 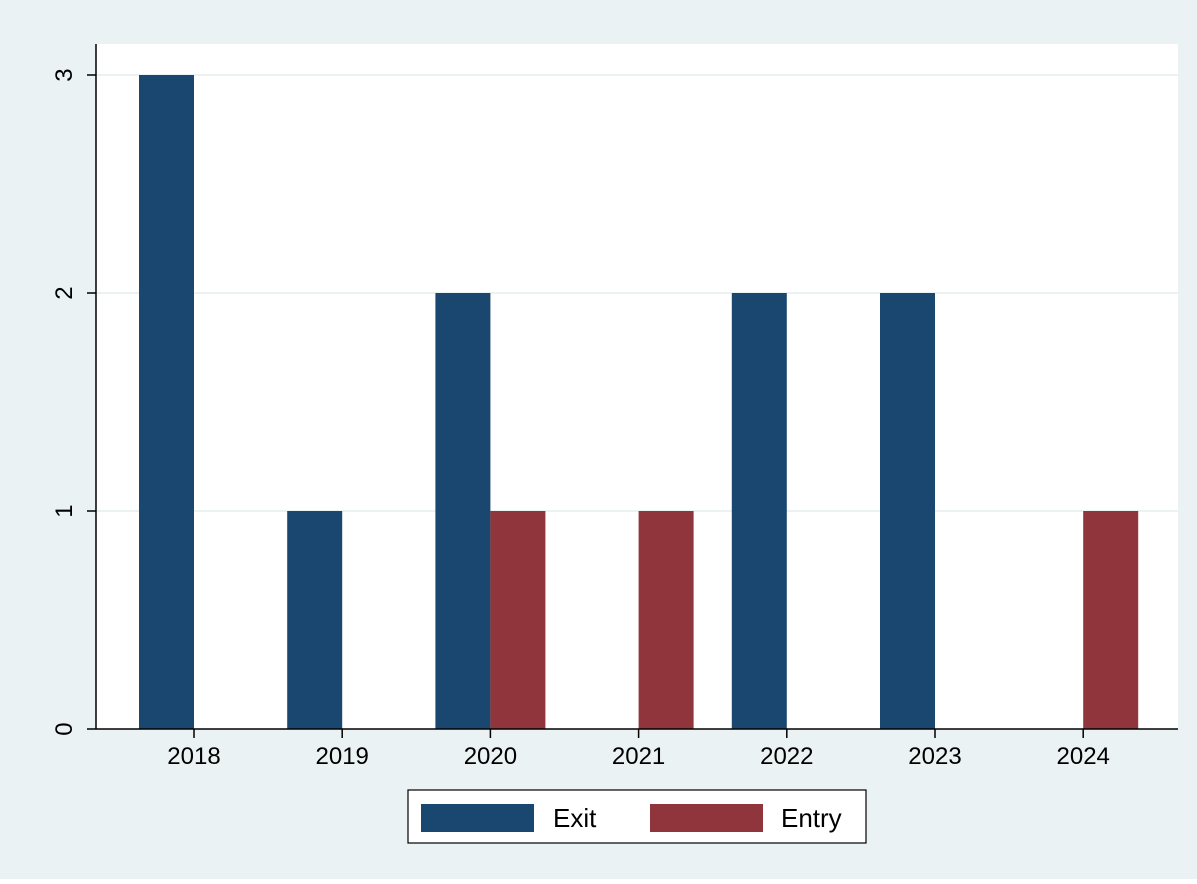 What do you see at coordinates (477, 818) in the screenshot?
I see `legend-swatch-exit` at bounding box center [477, 818].